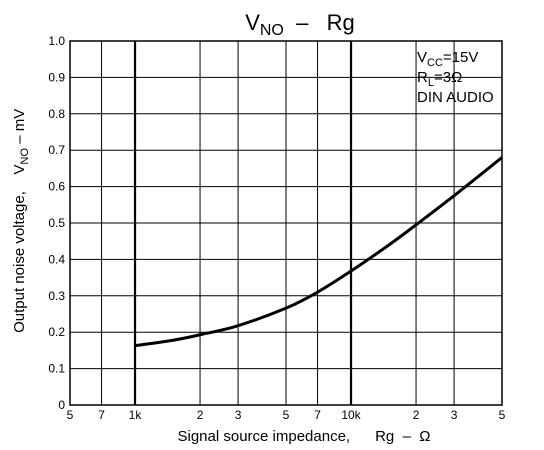 This screenshot has width=544, height=450. Describe the element at coordinates (56, 187) in the screenshot. I see `y-tick-label: 0.6` at that location.